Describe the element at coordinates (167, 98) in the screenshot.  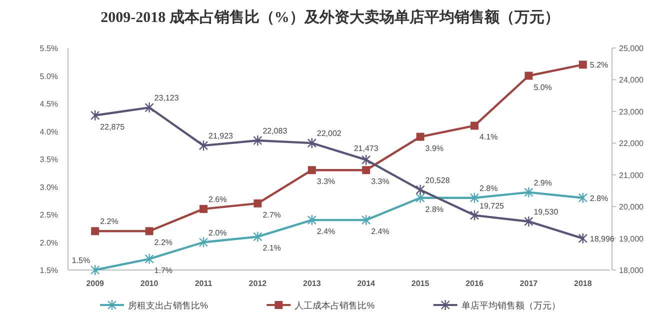
I see `data-label: 23,123` at that location.